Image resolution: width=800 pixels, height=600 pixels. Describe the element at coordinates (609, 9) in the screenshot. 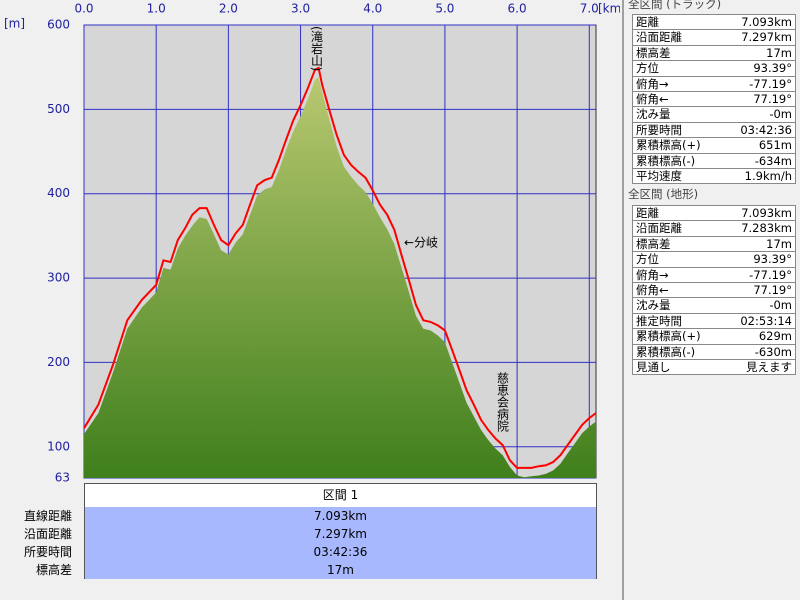

I see `x-unit: [km]` at that location.